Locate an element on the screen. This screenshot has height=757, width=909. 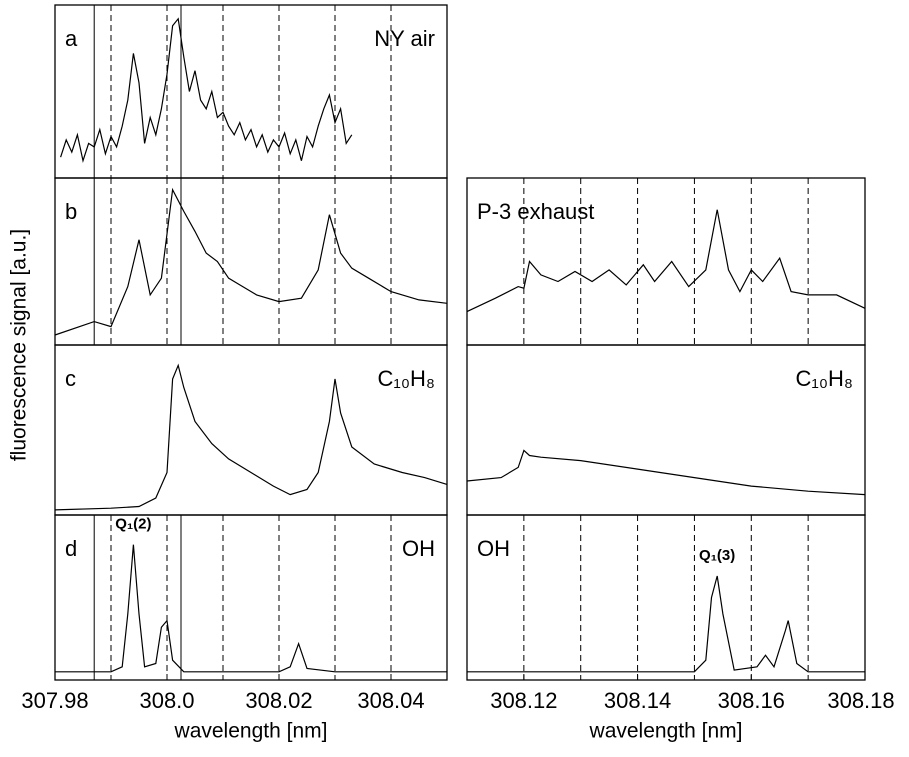
x-tick-label: 308.12 is located at coordinates (523, 700).